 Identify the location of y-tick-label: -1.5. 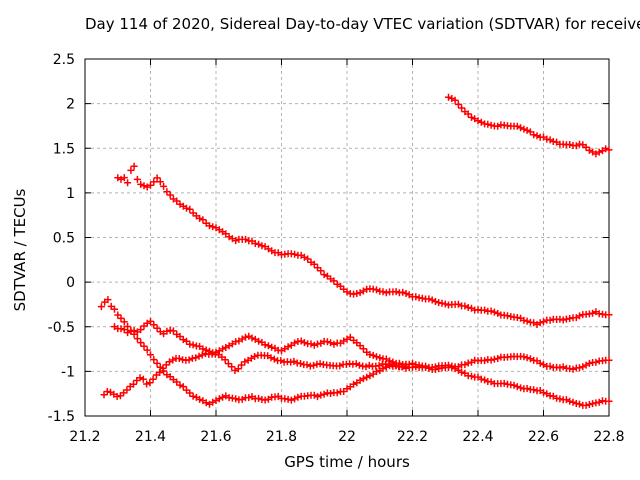
(61, 417).